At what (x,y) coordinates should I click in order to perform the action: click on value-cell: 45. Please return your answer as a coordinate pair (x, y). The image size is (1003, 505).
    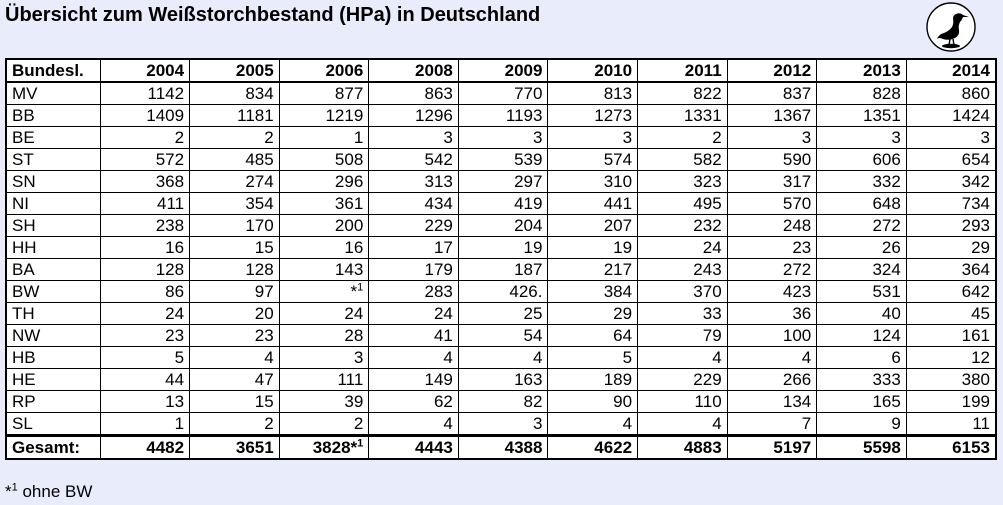
    Looking at the image, I should click on (951, 313).